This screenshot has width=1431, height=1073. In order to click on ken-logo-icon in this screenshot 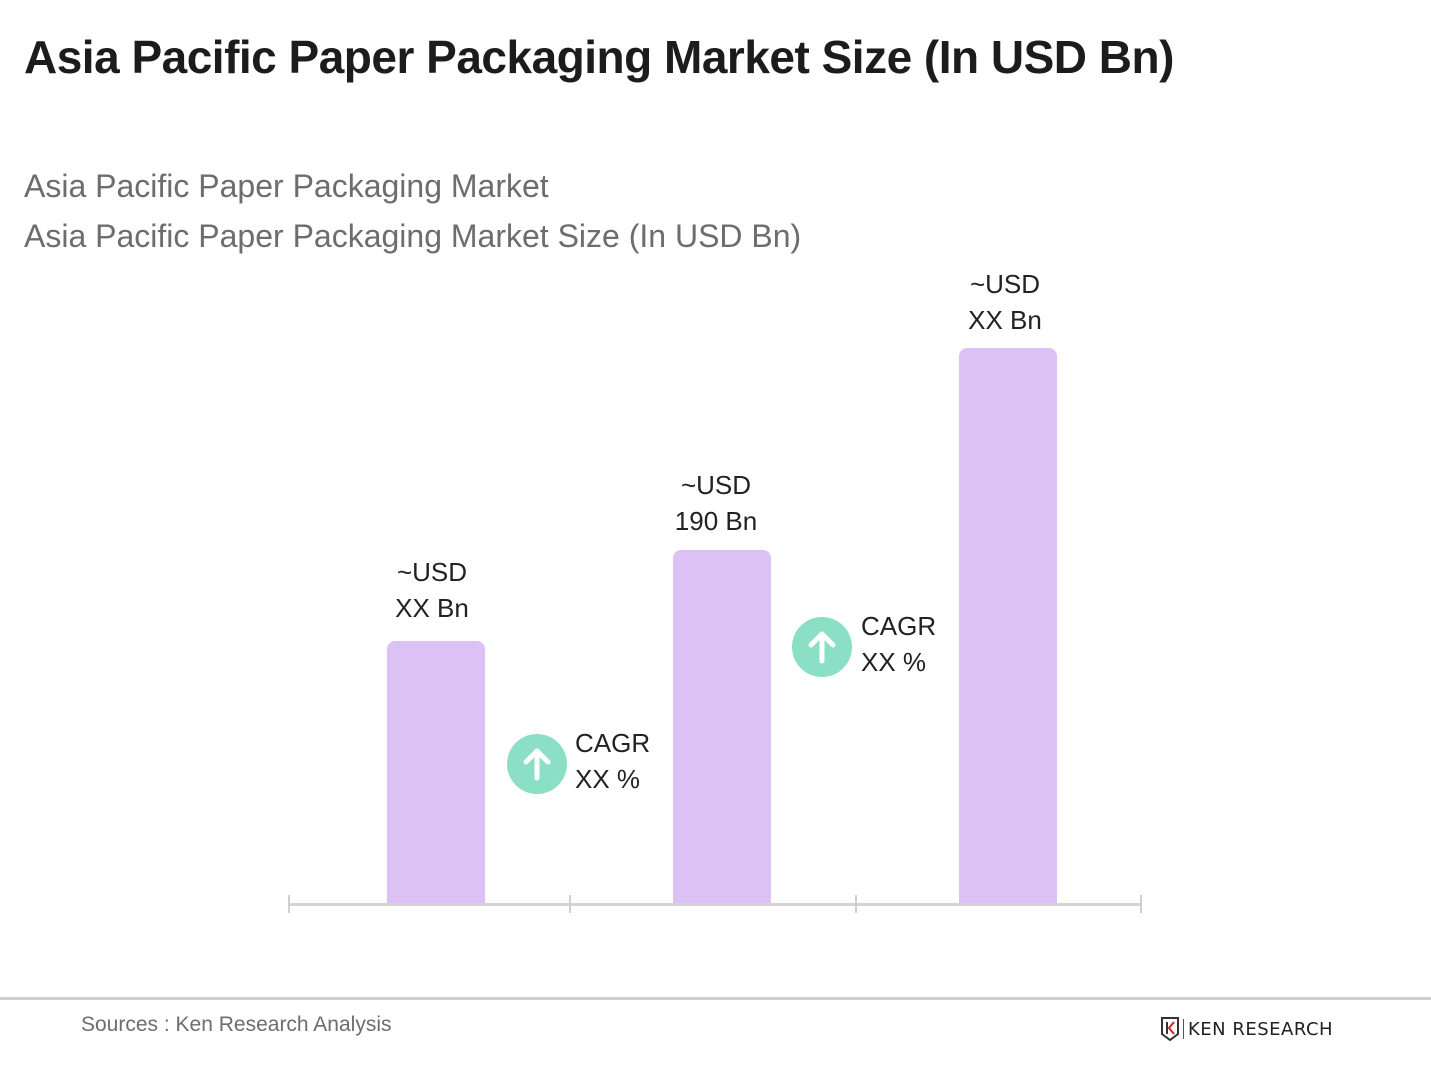, I will do `click(1170, 1029)`.